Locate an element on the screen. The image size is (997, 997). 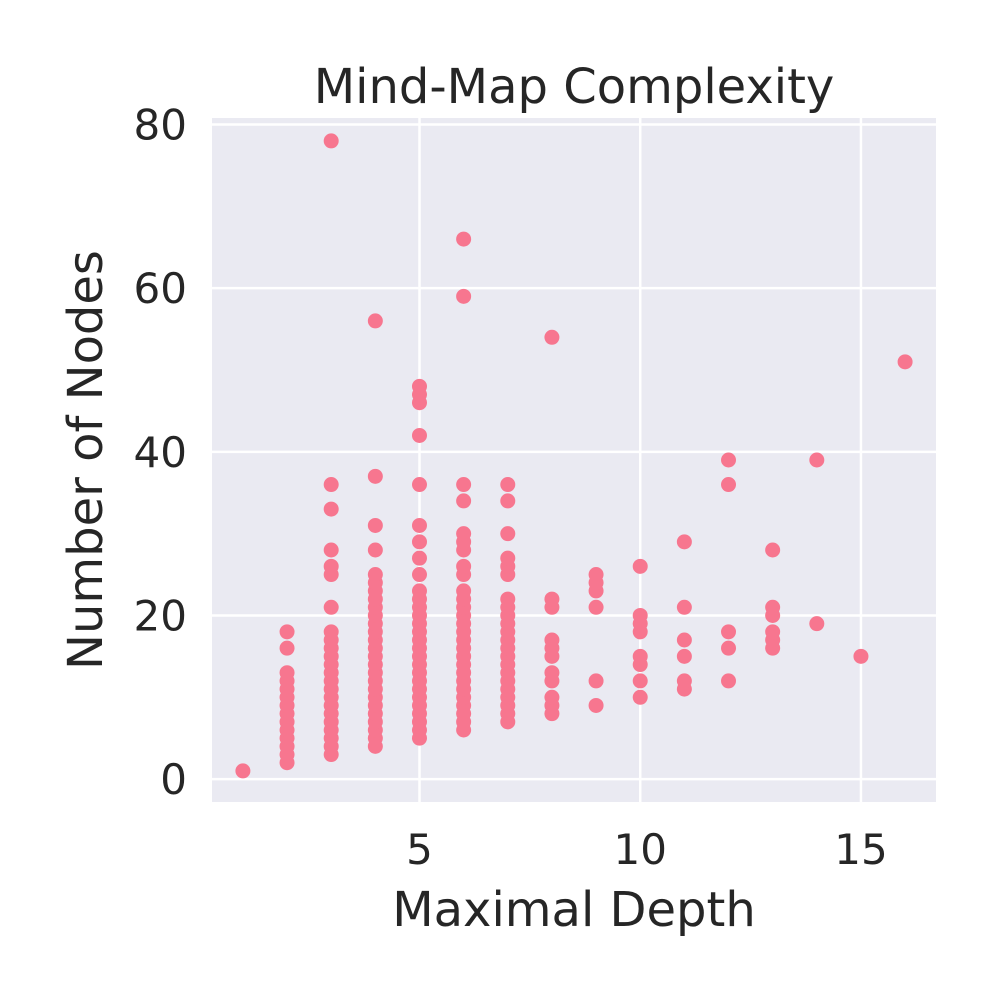
x-axis-label: Maximal Depth is located at coordinates (574, 910).